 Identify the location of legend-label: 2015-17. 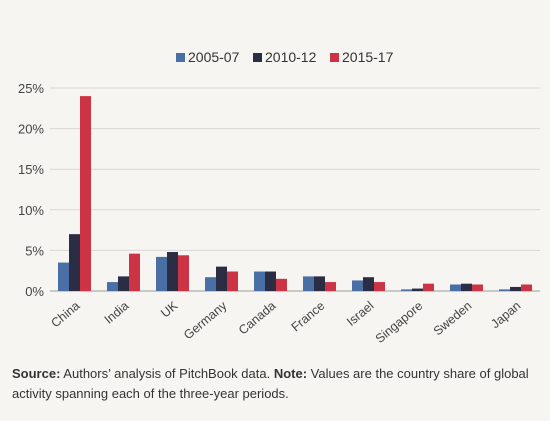
(368, 57).